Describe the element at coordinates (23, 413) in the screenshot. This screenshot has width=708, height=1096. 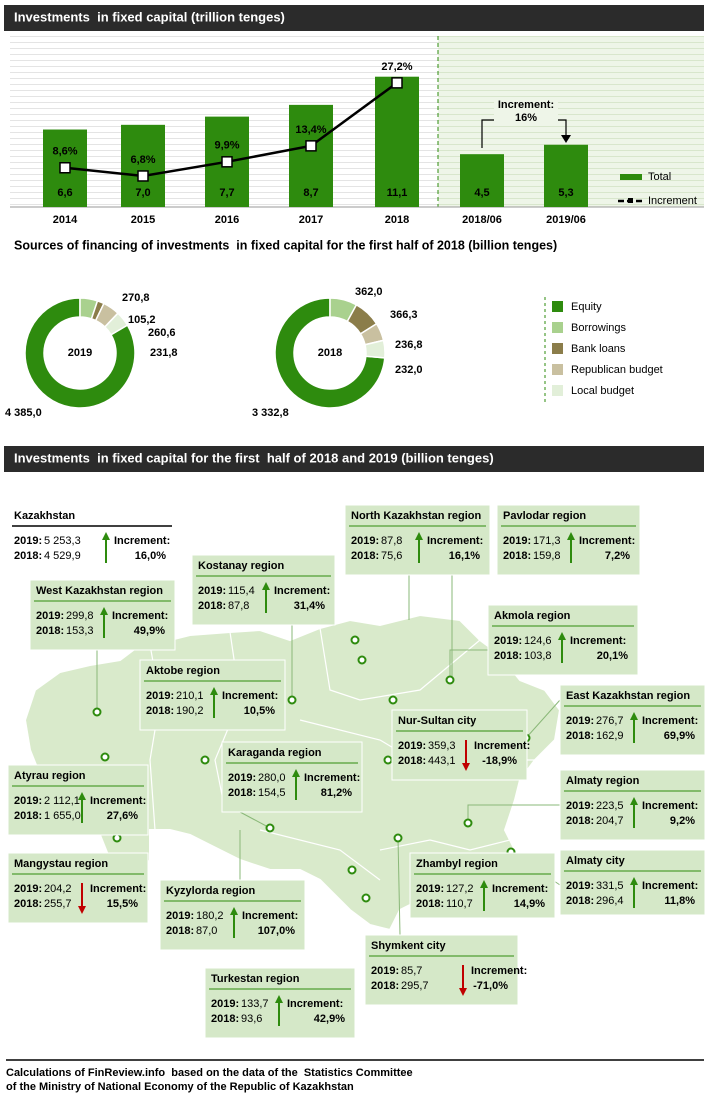
I see `slice-label: 4 385,0` at that location.